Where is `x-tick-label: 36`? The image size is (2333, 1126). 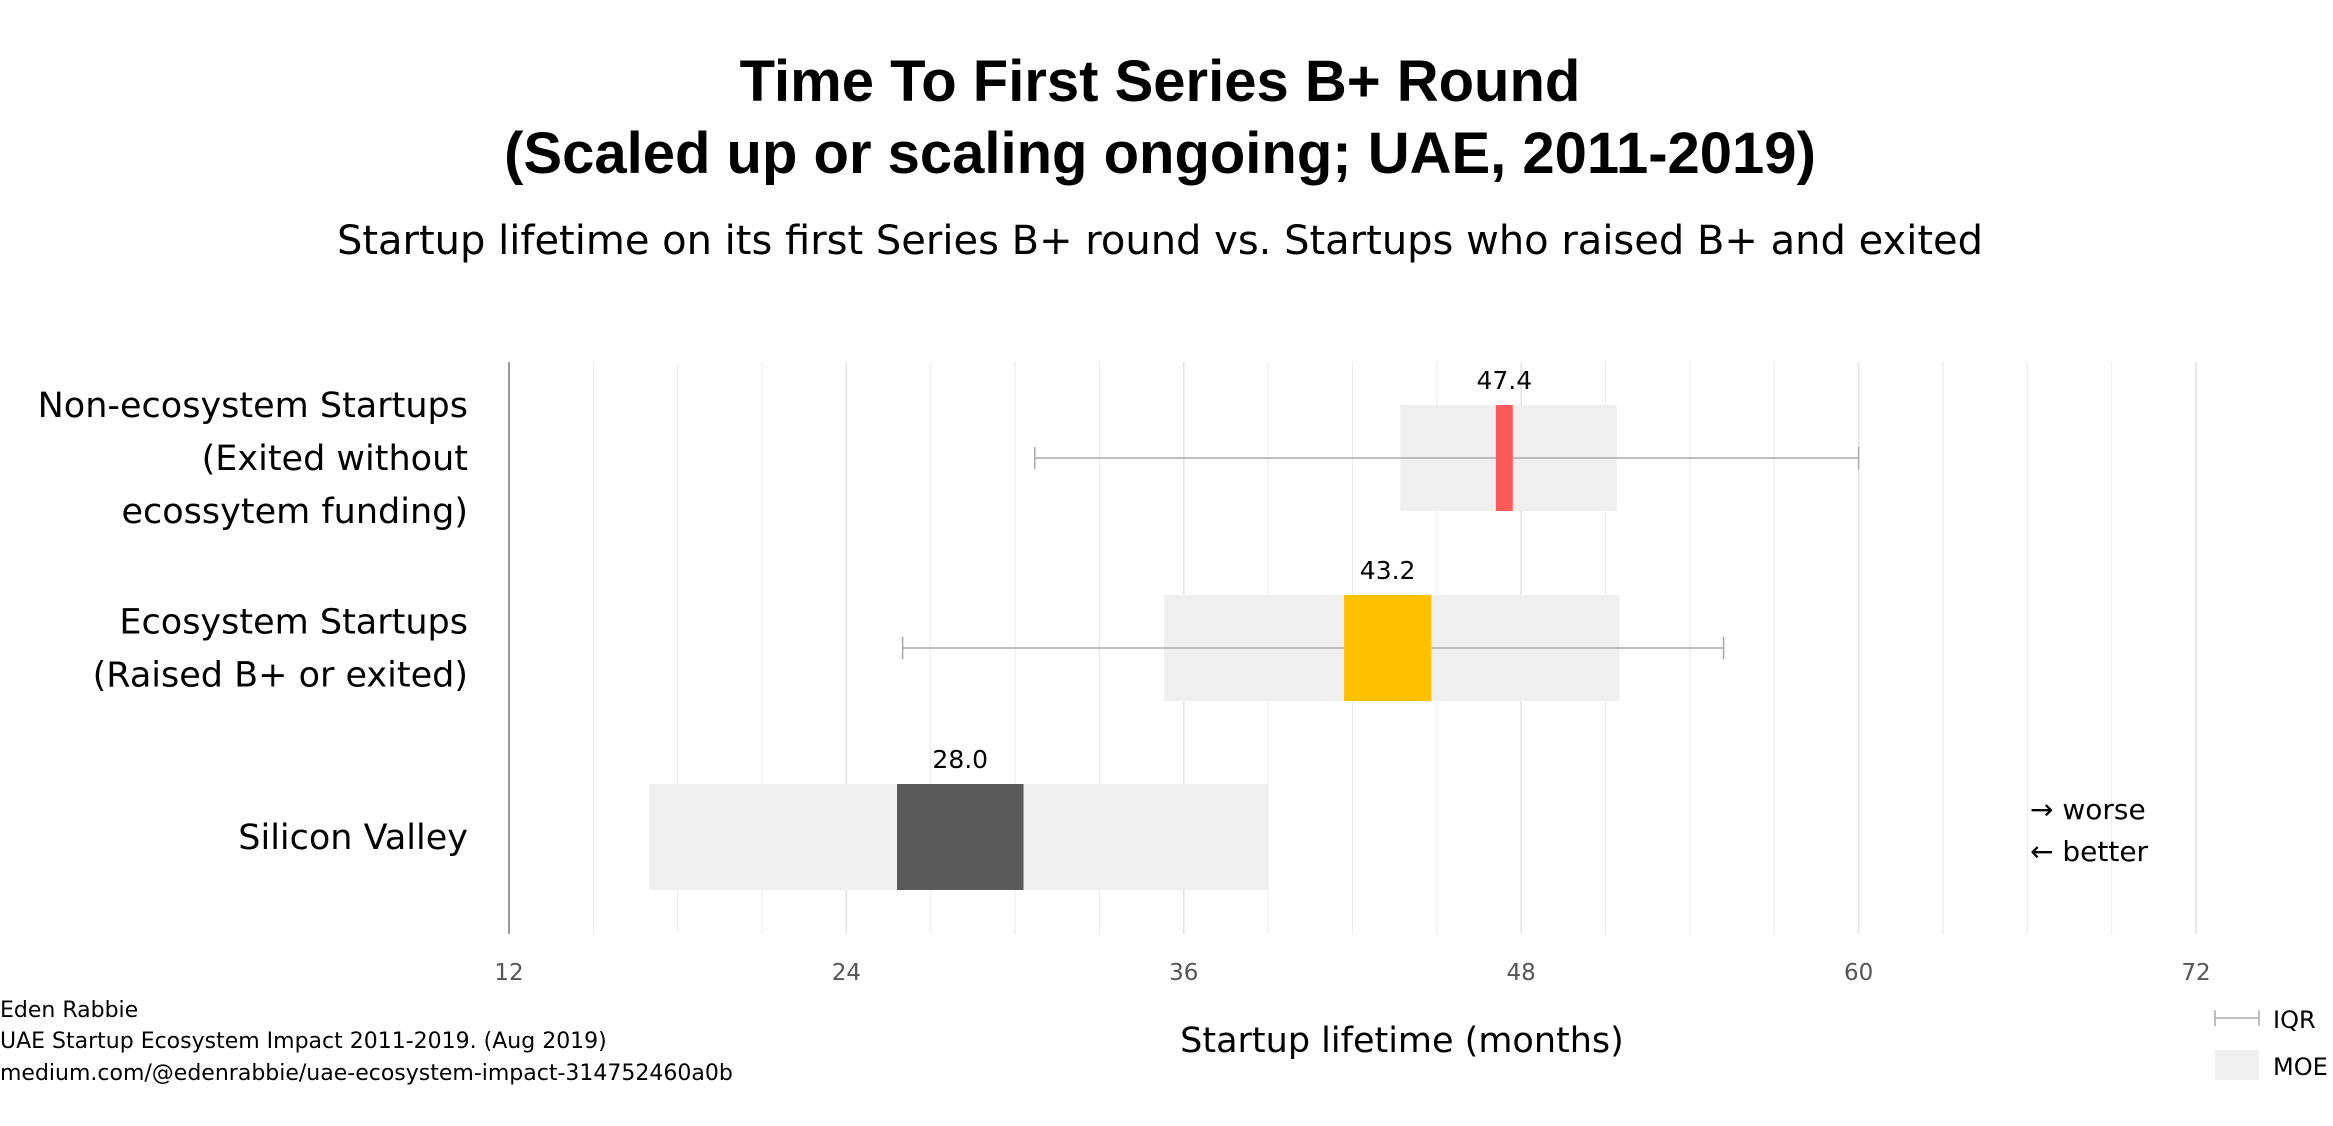
x-tick-label: 36 is located at coordinates (1183, 973).